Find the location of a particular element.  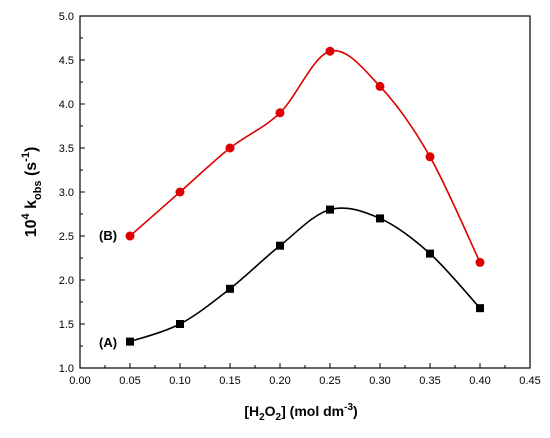

x-tick-label: 0.25 is located at coordinates (329, 381).